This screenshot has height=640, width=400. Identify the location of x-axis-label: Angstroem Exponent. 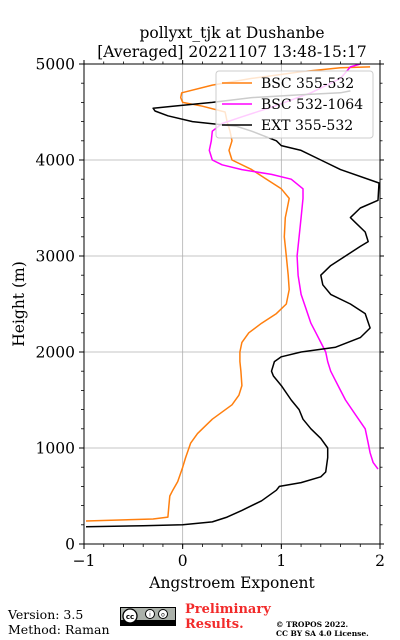
(231, 583).